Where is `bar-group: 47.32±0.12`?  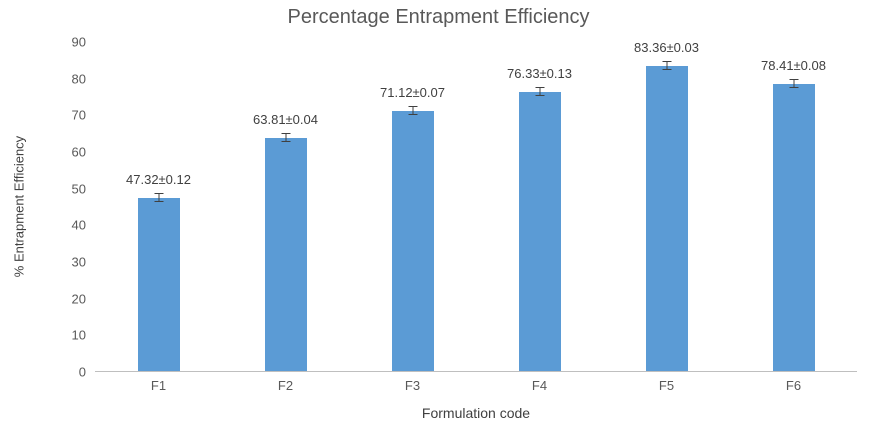
bar-group: 47.32±0.12 is located at coordinates (158, 206).